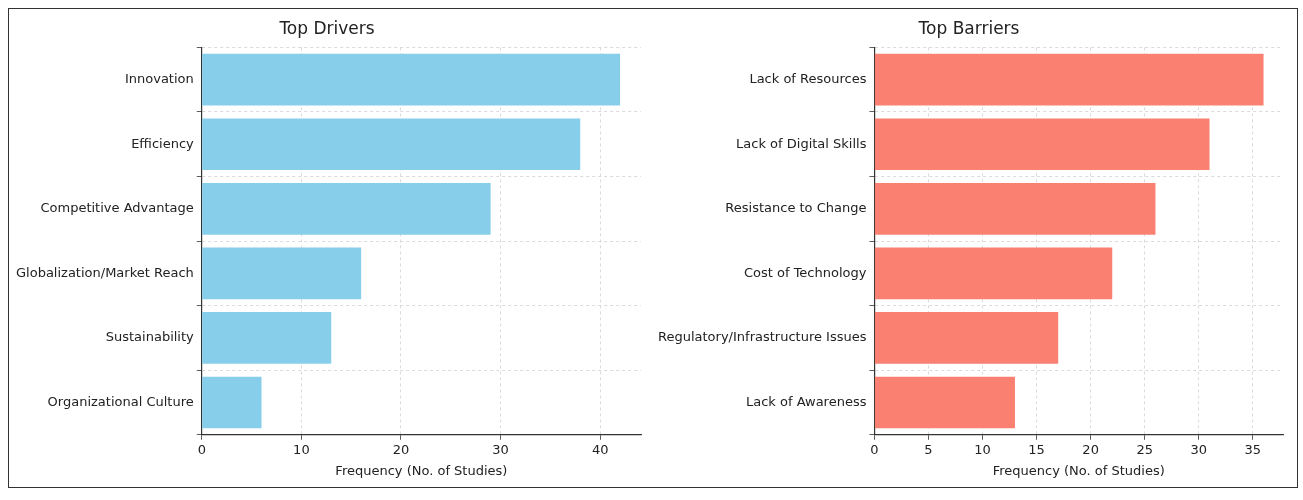 The image size is (1303, 500). What do you see at coordinates (808, 79) in the screenshot?
I see `y-tick-label: Lack of Resources` at bounding box center [808, 79].